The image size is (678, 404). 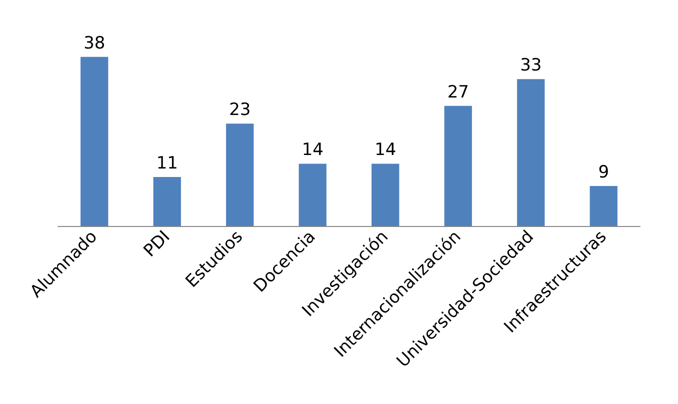 What do you see at coordinates (167, 164) in the screenshot?
I see `data-label: 11` at bounding box center [167, 164].